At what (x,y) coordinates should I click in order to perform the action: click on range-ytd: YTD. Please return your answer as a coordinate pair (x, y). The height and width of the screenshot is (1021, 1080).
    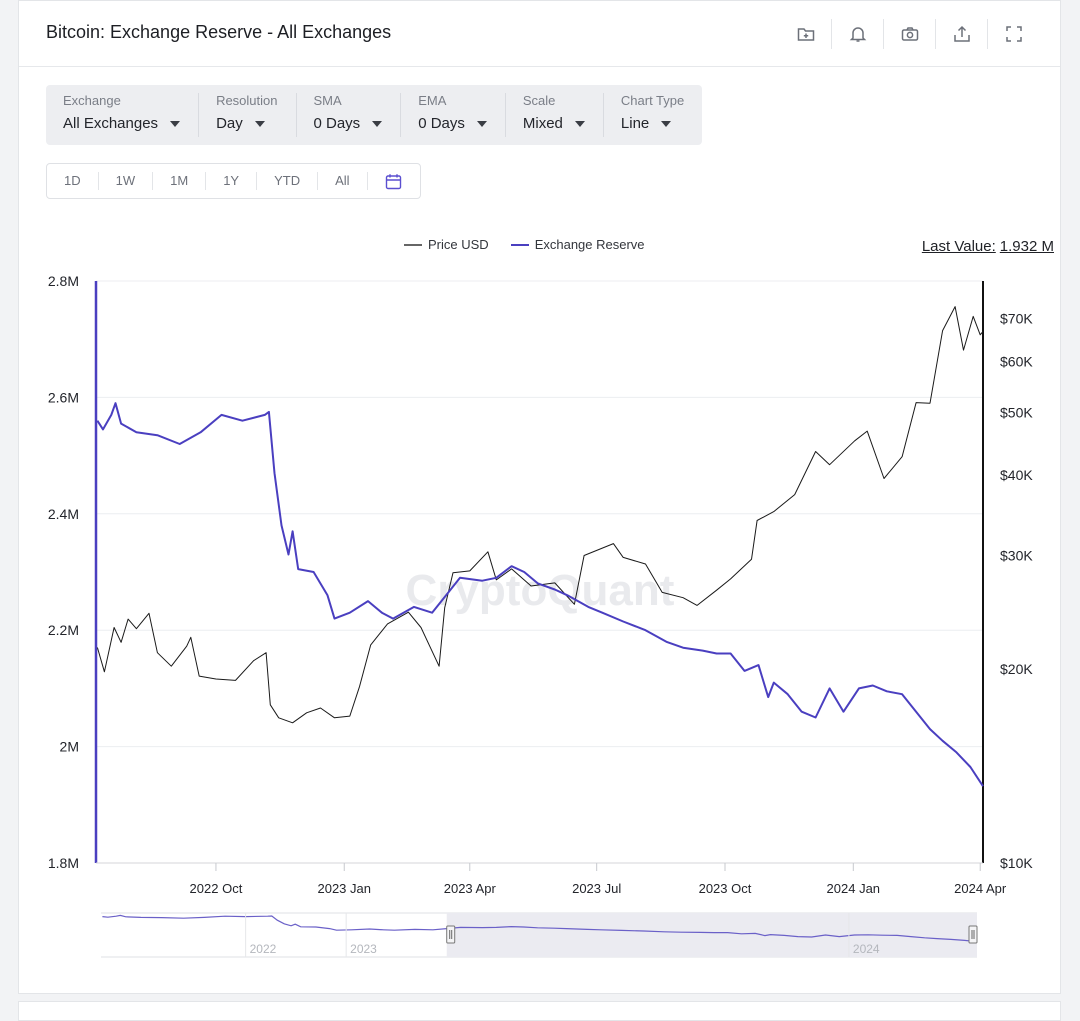
    Looking at the image, I should click on (288, 181).